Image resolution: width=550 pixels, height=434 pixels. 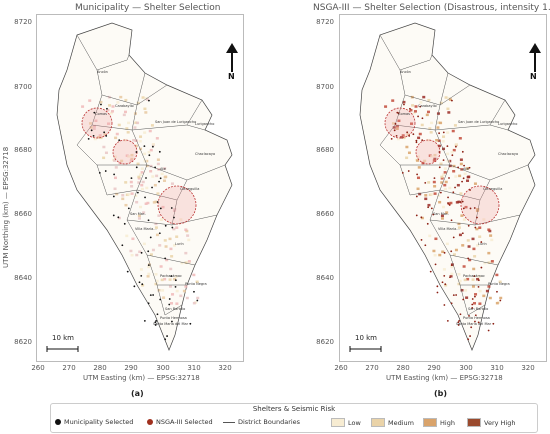 What do you see at coordinates (173, 318) in the screenshot?
I see `district-label: Punta Hermosa` at bounding box center [173, 318].